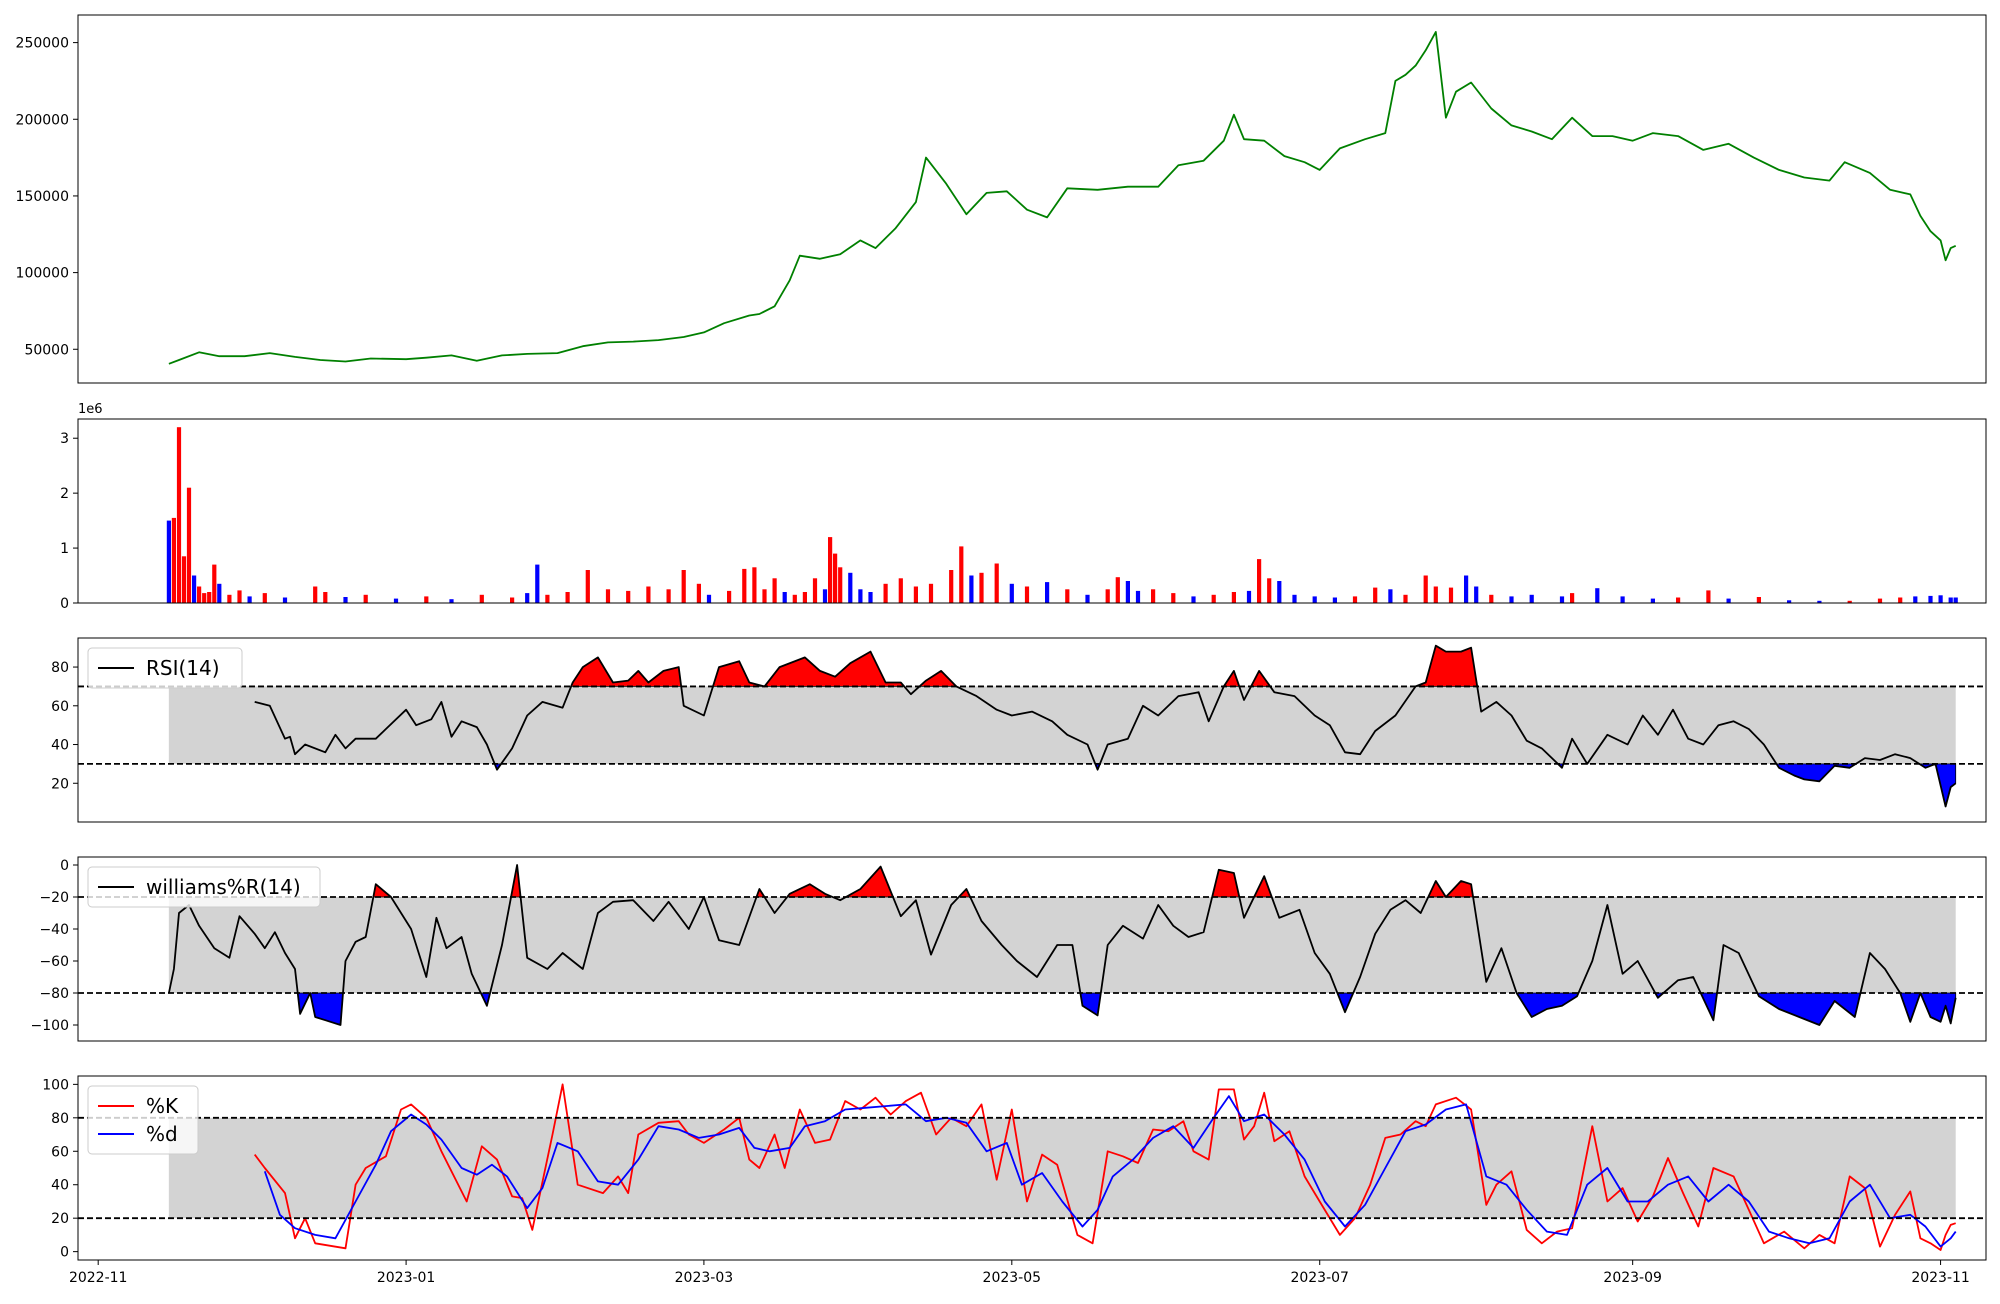 The height and width of the screenshot is (1304, 2000). I want to click on williams-series-line, so click(1062, 945).